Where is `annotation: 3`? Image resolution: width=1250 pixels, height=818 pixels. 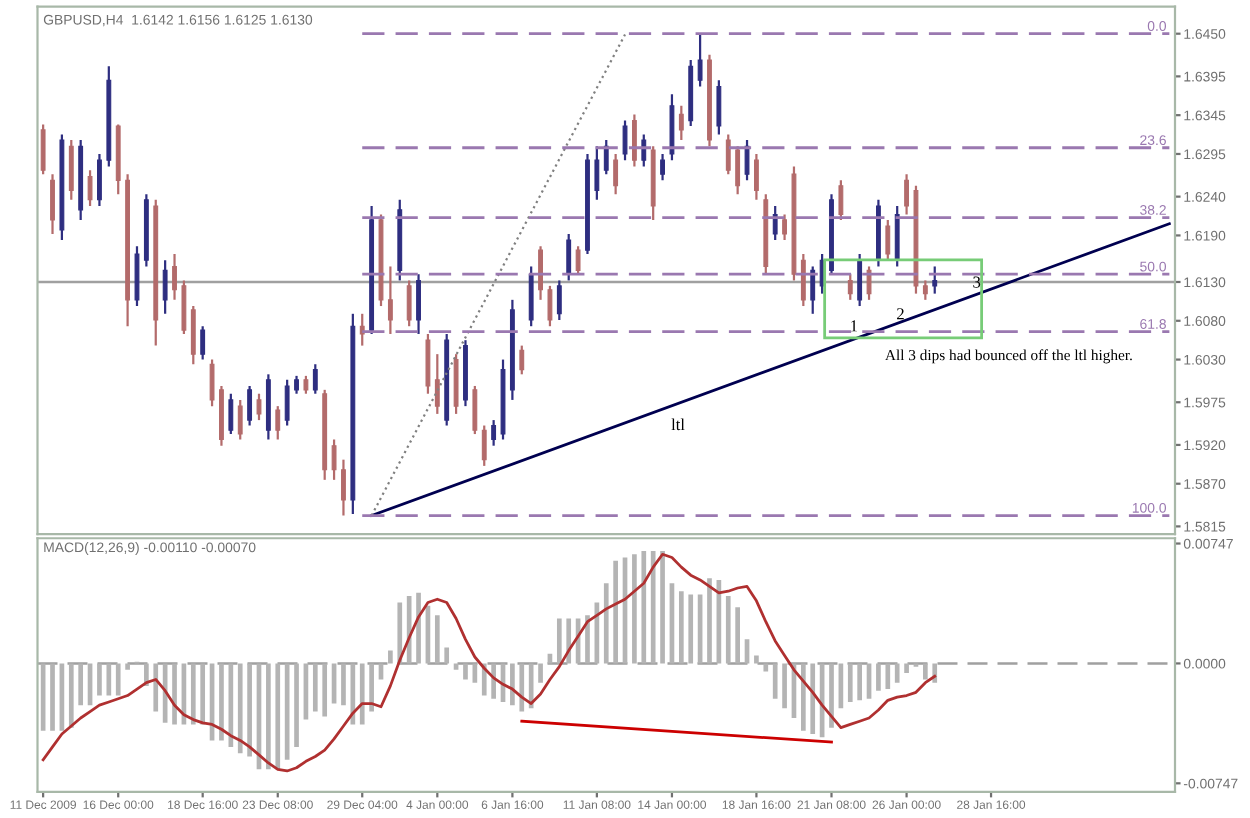 annotation: 3 is located at coordinates (977, 282).